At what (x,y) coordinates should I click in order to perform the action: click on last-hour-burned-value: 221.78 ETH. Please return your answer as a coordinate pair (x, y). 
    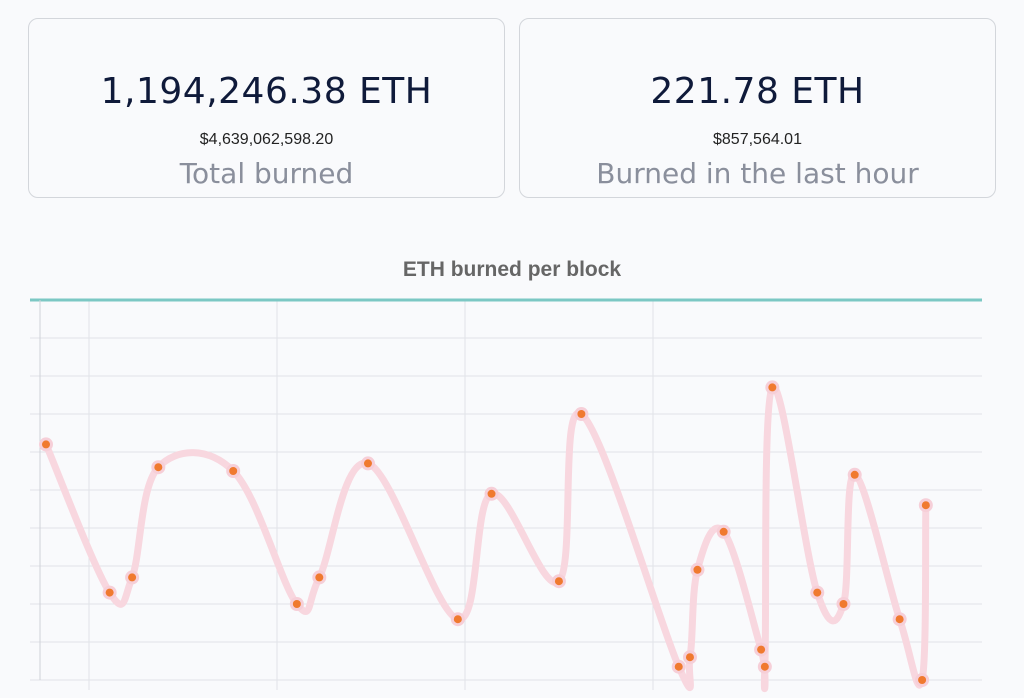
    Looking at the image, I should click on (757, 91).